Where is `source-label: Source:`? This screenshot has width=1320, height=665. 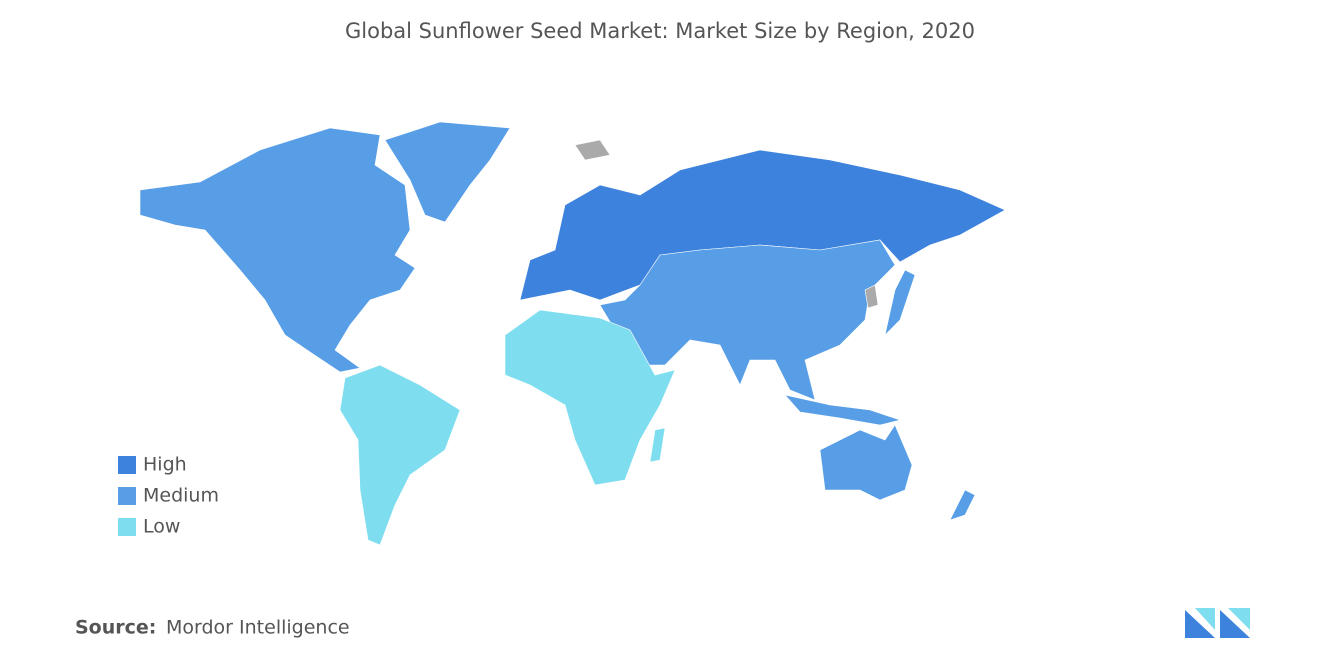 source-label: Source: is located at coordinates (115, 628).